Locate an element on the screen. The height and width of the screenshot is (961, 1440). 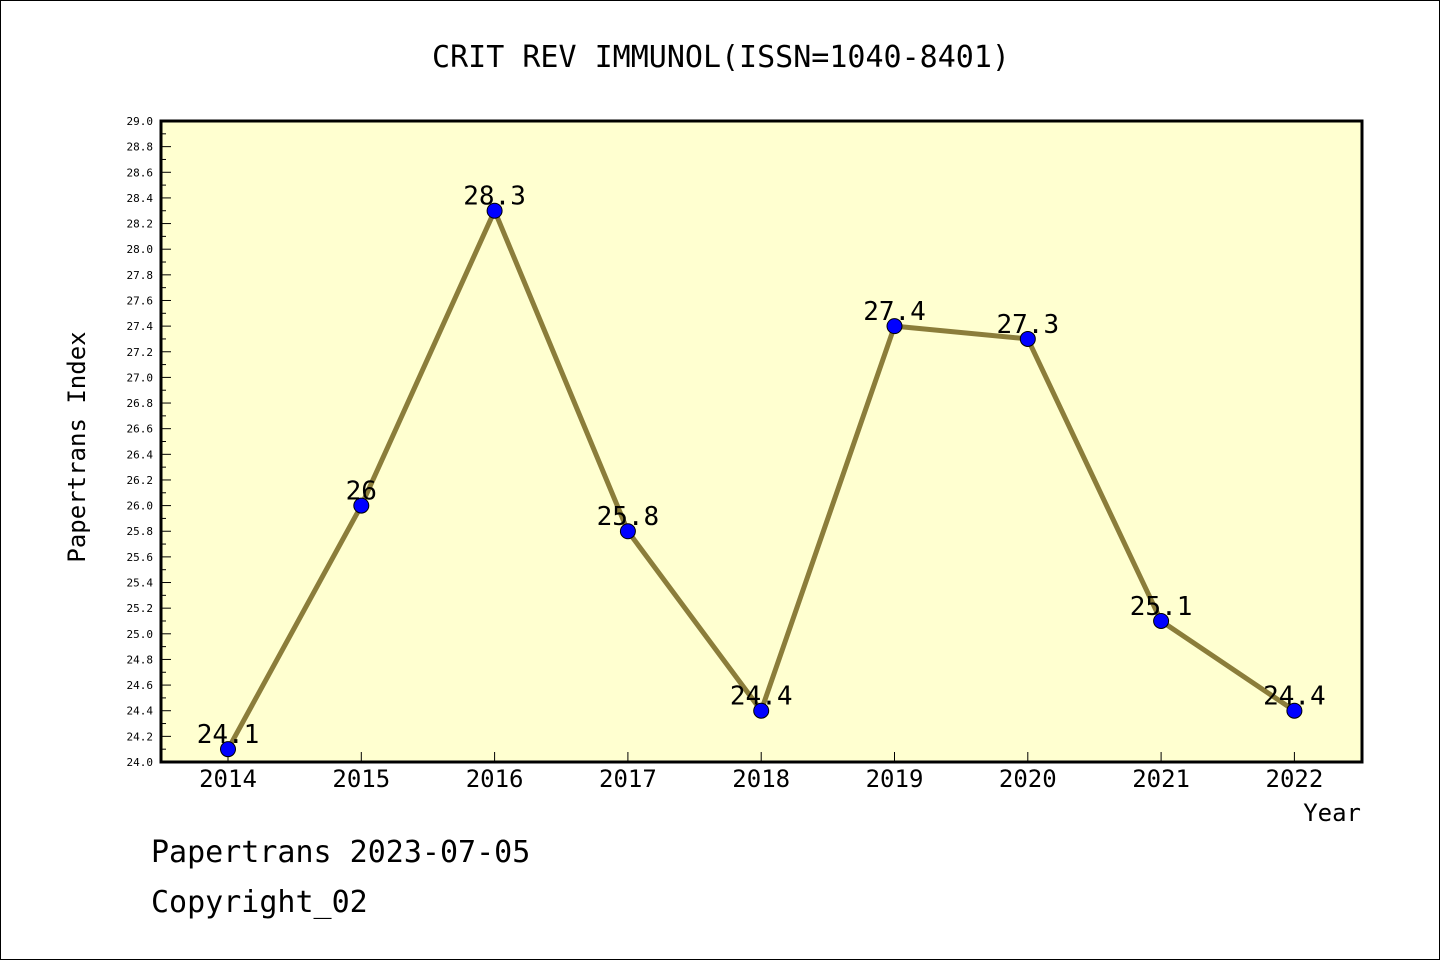
y-tick-label: 26.2 is located at coordinates (140, 480).